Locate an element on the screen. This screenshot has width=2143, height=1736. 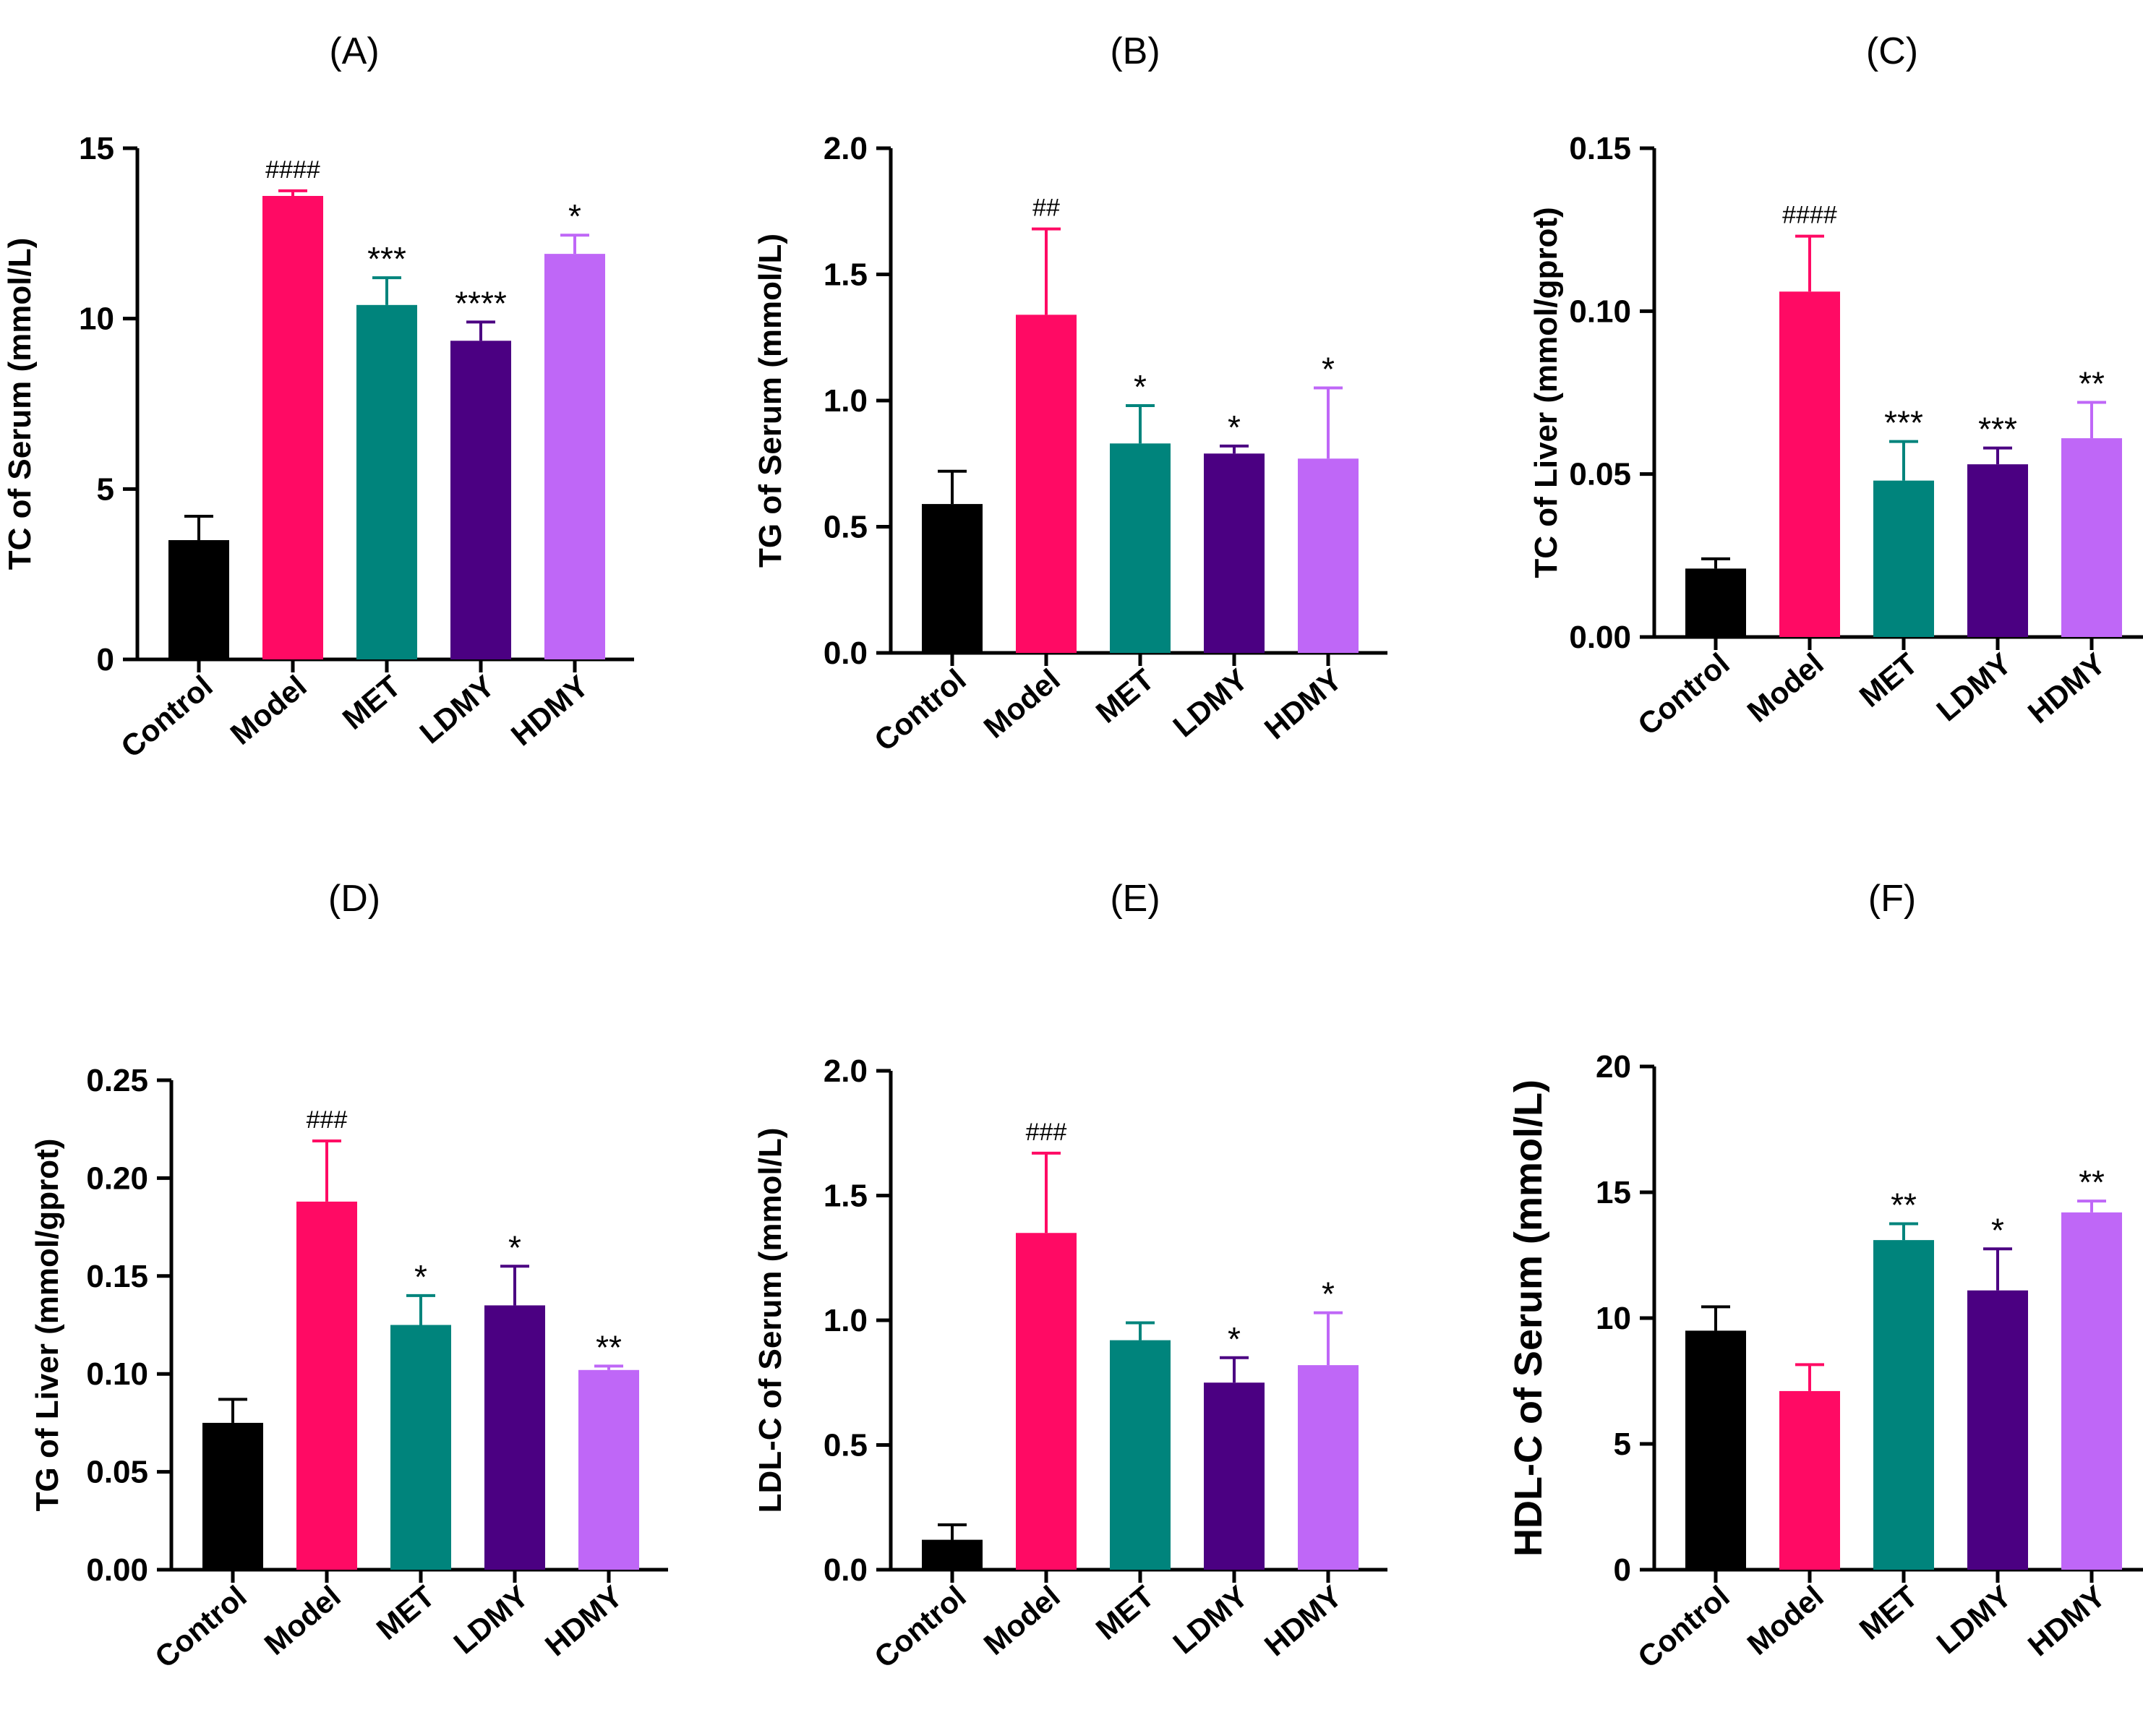
y-axis-label: TC of Serum (mmol/L) is located at coordinates (20, 404).